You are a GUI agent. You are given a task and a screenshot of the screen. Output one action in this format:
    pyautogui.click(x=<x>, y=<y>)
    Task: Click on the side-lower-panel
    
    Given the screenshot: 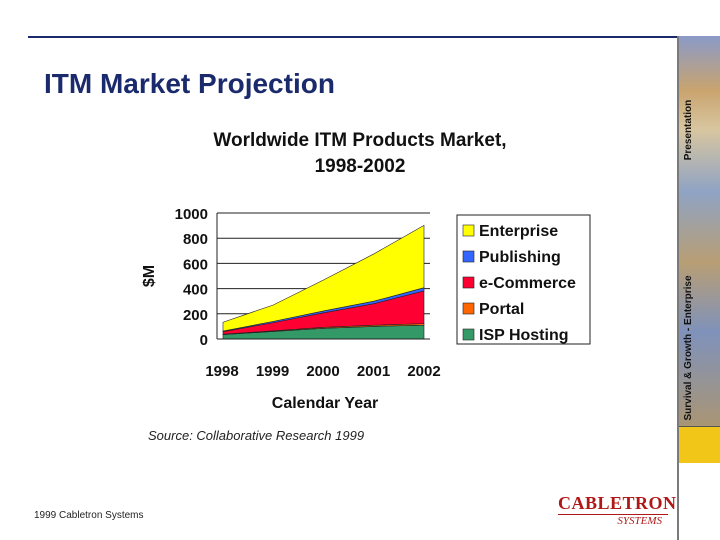 What is the action you would take?
    pyautogui.click(x=699, y=501)
    